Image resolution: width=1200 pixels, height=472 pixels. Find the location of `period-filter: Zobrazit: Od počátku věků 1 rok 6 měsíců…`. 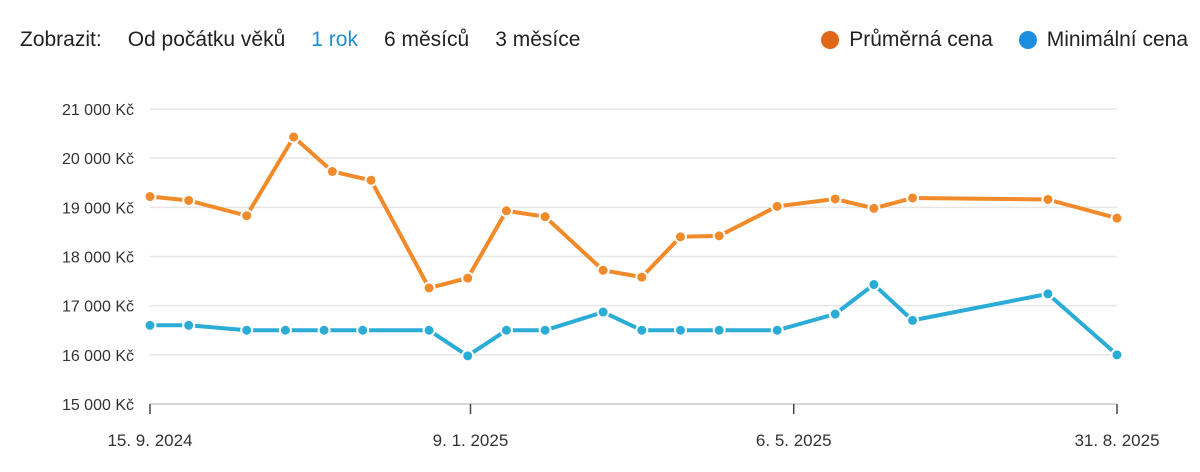

period-filter: Zobrazit: Od počátku věků 1 rok 6 měsíců… is located at coordinates (313, 40).